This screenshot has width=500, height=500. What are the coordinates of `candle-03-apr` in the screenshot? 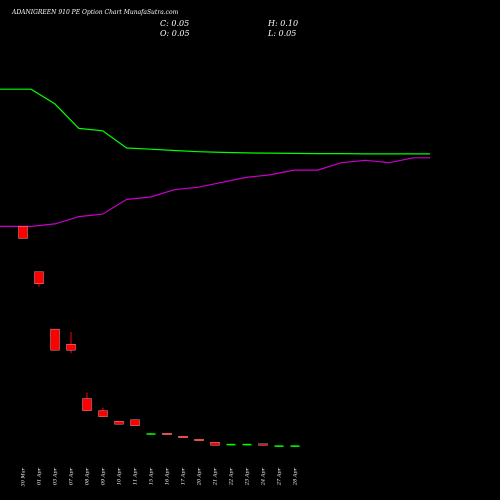 It's located at (55, 339).